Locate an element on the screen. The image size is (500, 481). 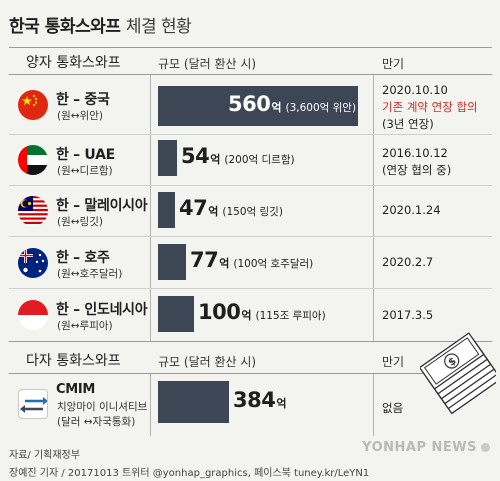
yonhap-logo: YONHAP NEWS is located at coordinates (426, 447).